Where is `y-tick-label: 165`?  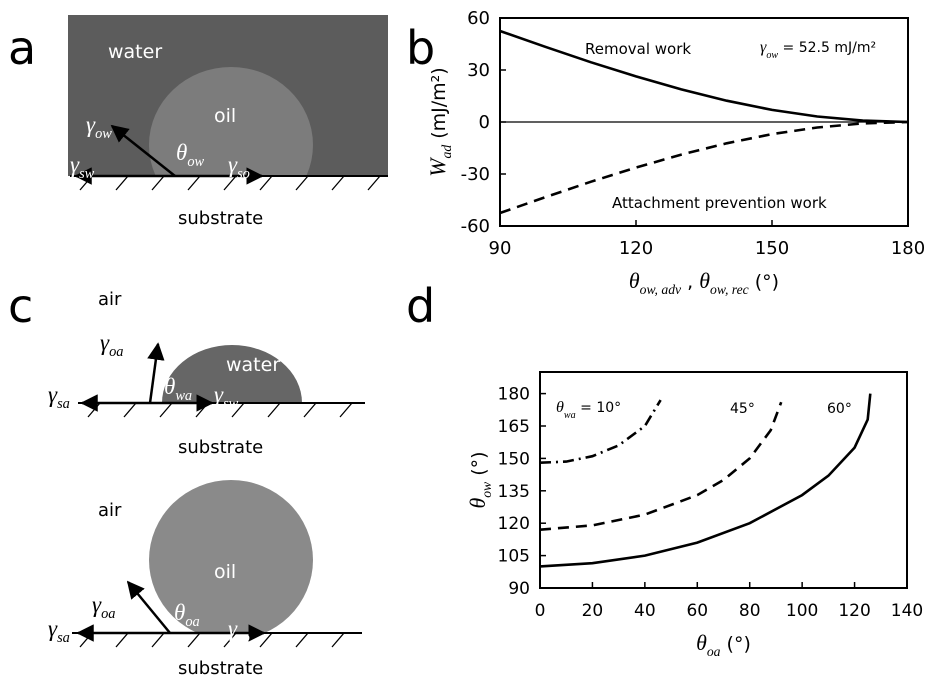
y-tick-label: 165 is located at coordinates (514, 427).